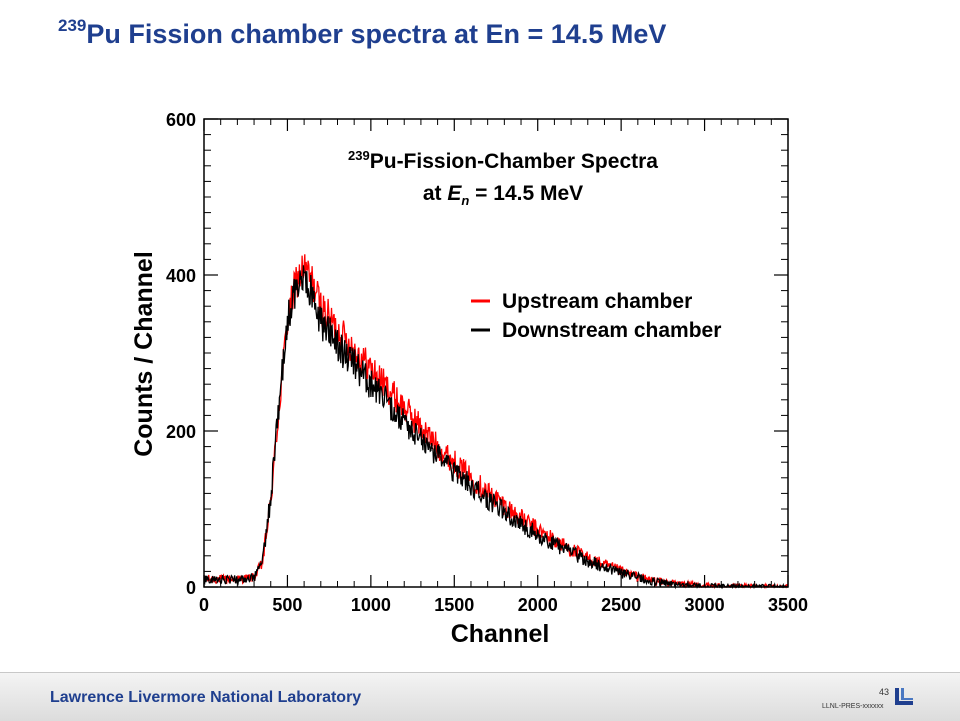  Describe the element at coordinates (204, 605) in the screenshot. I see `x-tick-label: 0` at that location.